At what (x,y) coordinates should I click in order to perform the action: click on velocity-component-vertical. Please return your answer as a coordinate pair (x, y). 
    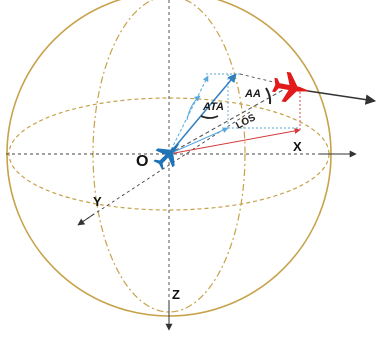
    Looking at the image, I should click on (188, 115).